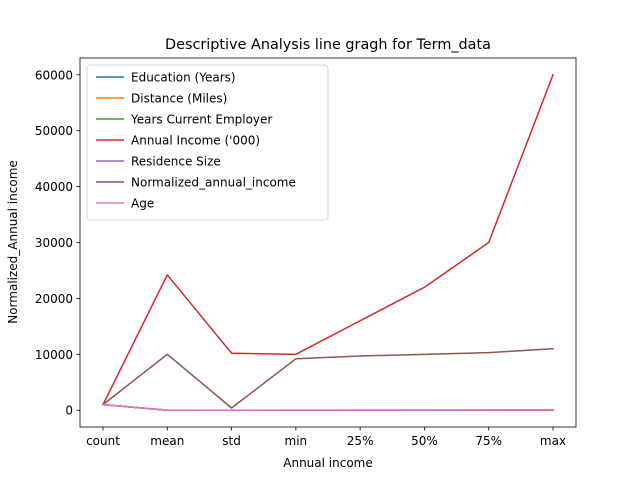  What do you see at coordinates (326, 437) in the screenshot?
I see `x-axis: count mean std min 25% 50% 75% max` at bounding box center [326, 437].